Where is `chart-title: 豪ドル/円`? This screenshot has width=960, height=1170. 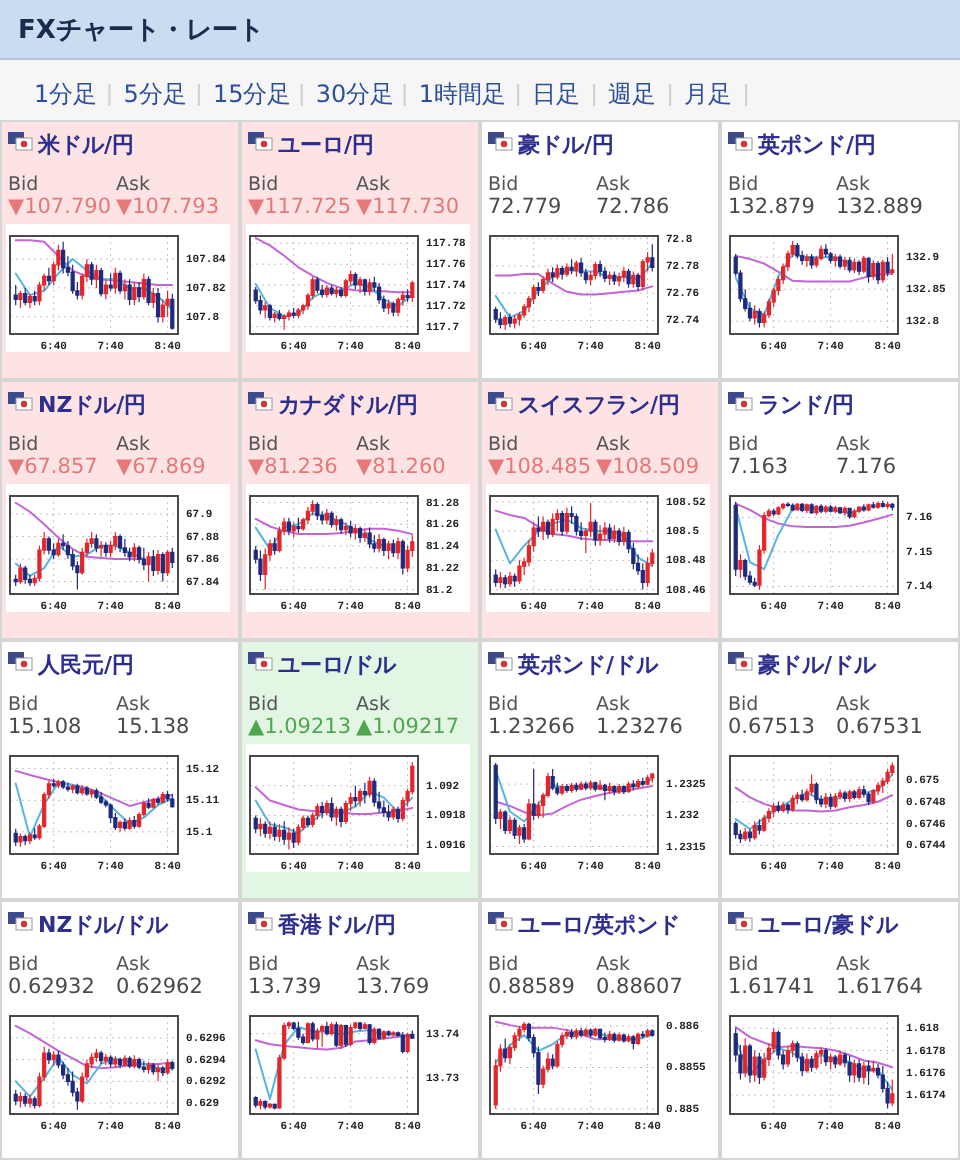
chart-title: 豪ドル/円 is located at coordinates (565, 145).